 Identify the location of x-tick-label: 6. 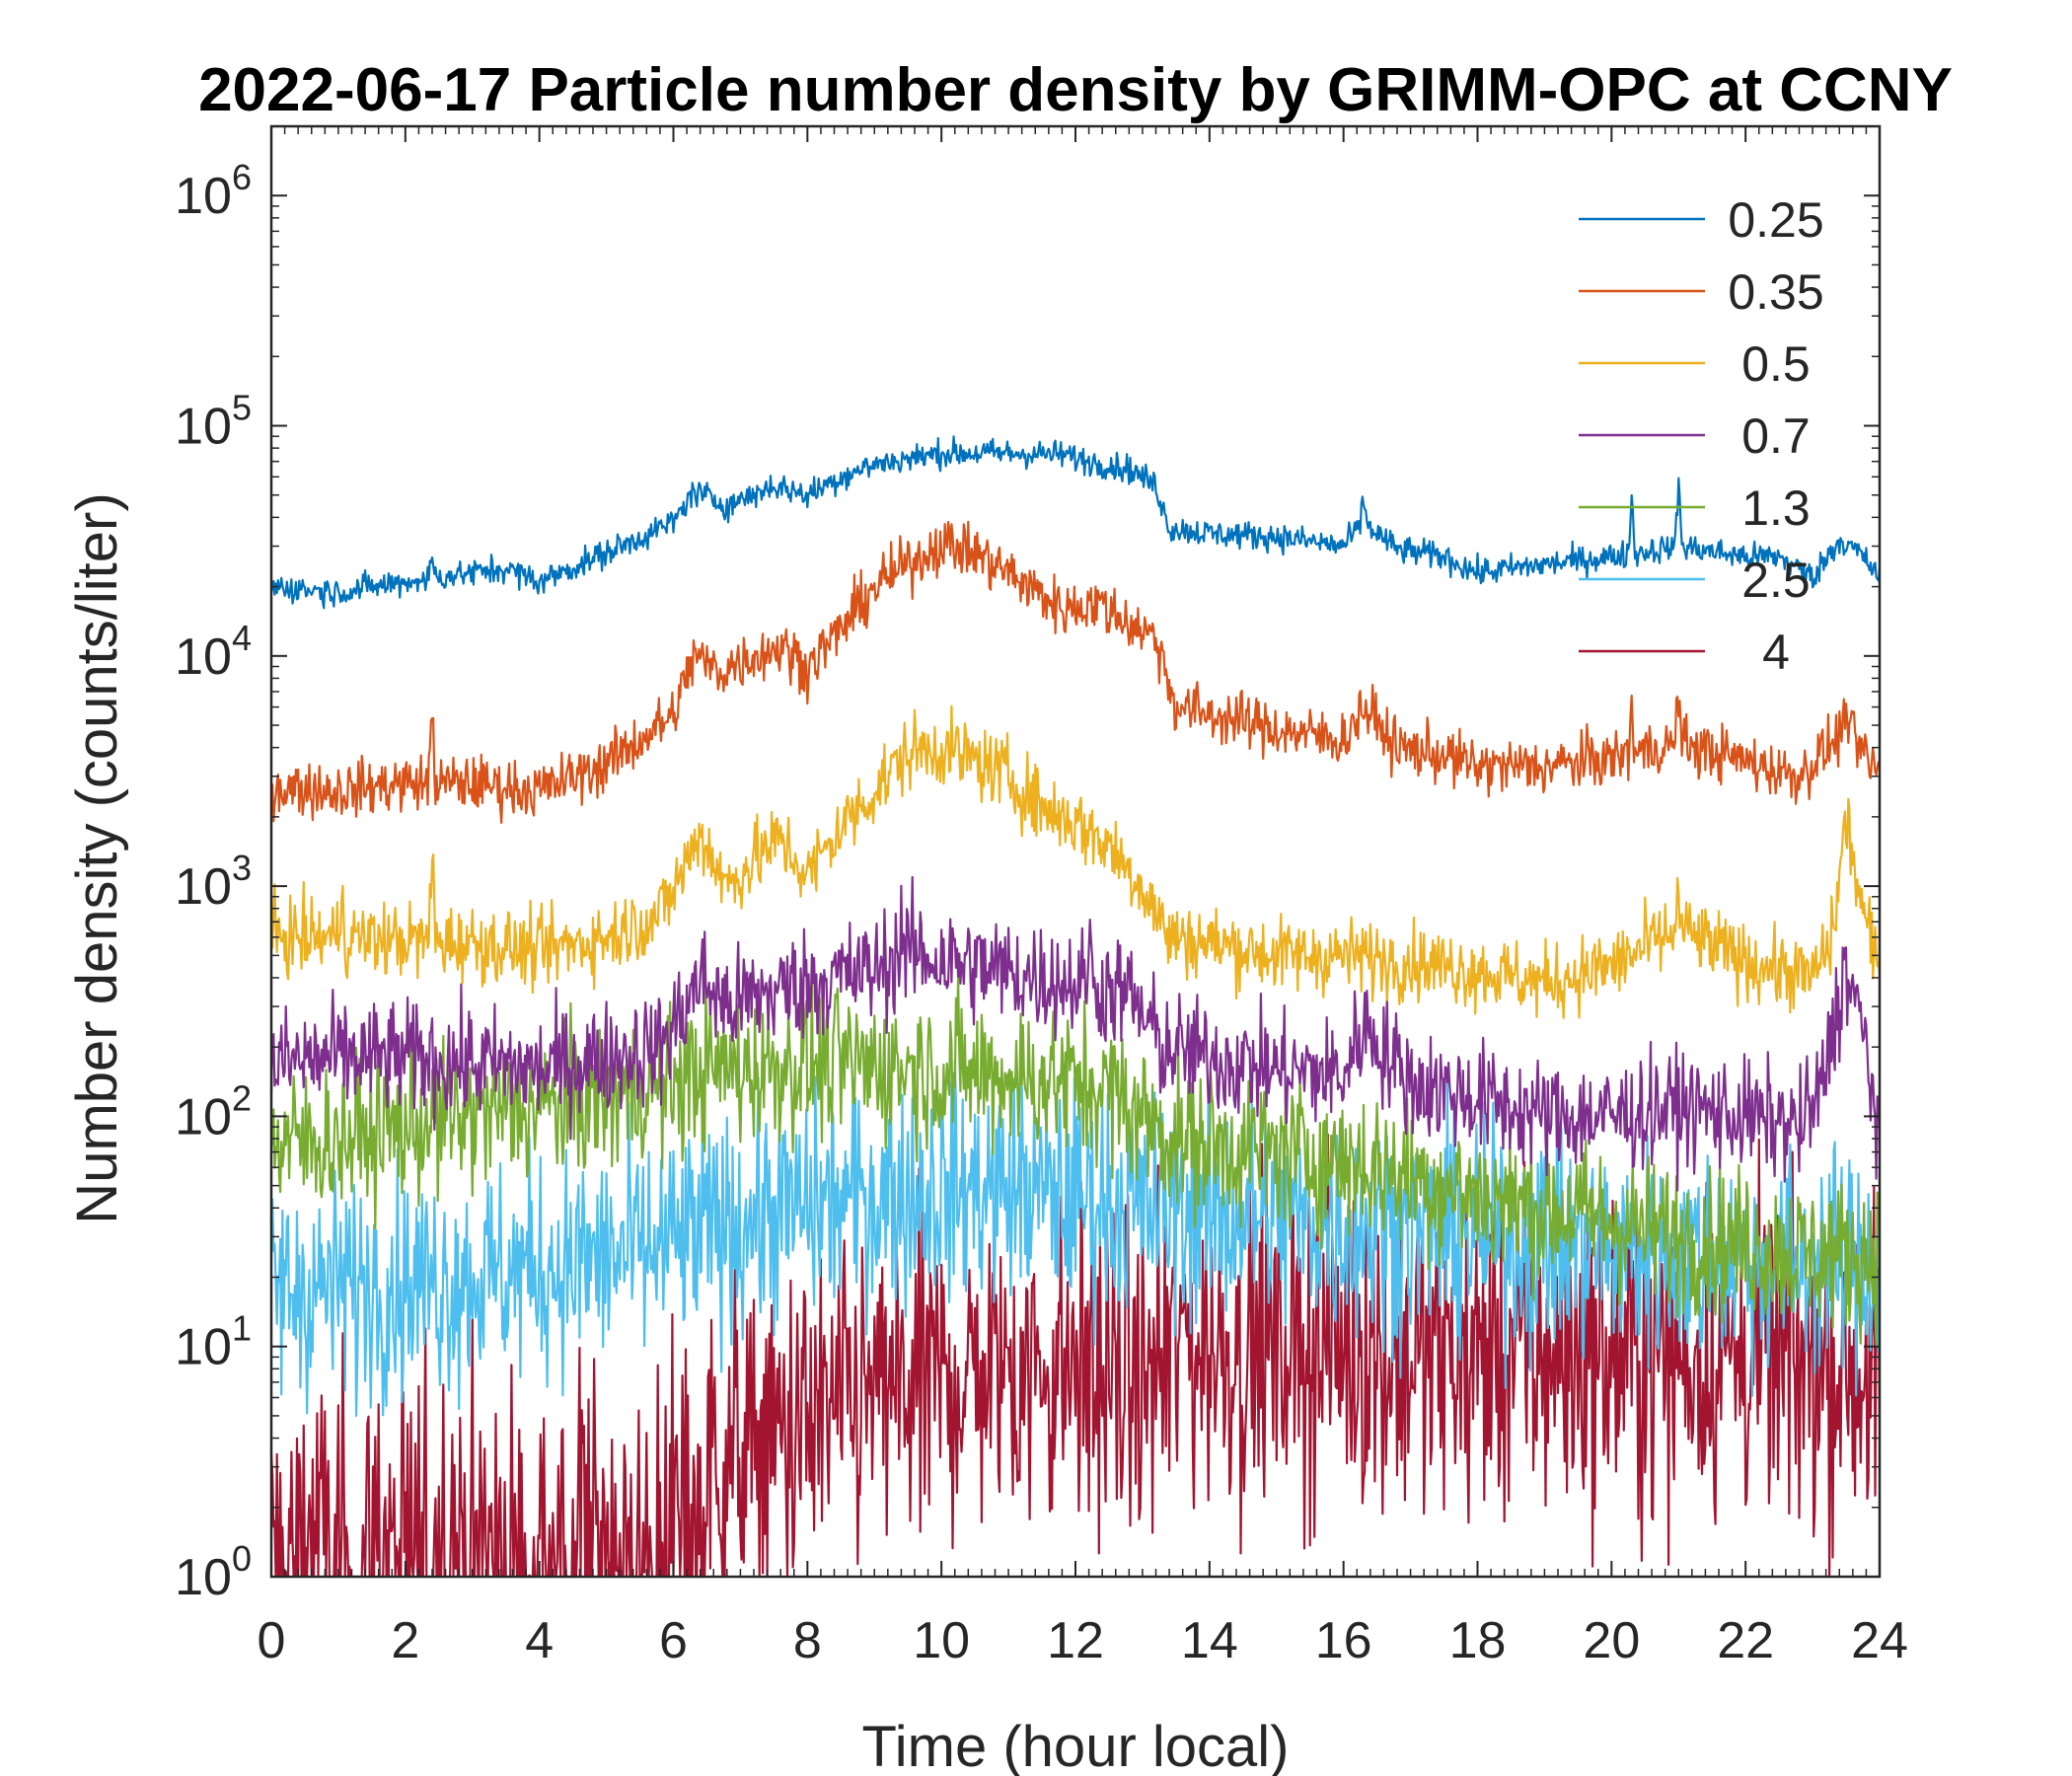
(673, 1640).